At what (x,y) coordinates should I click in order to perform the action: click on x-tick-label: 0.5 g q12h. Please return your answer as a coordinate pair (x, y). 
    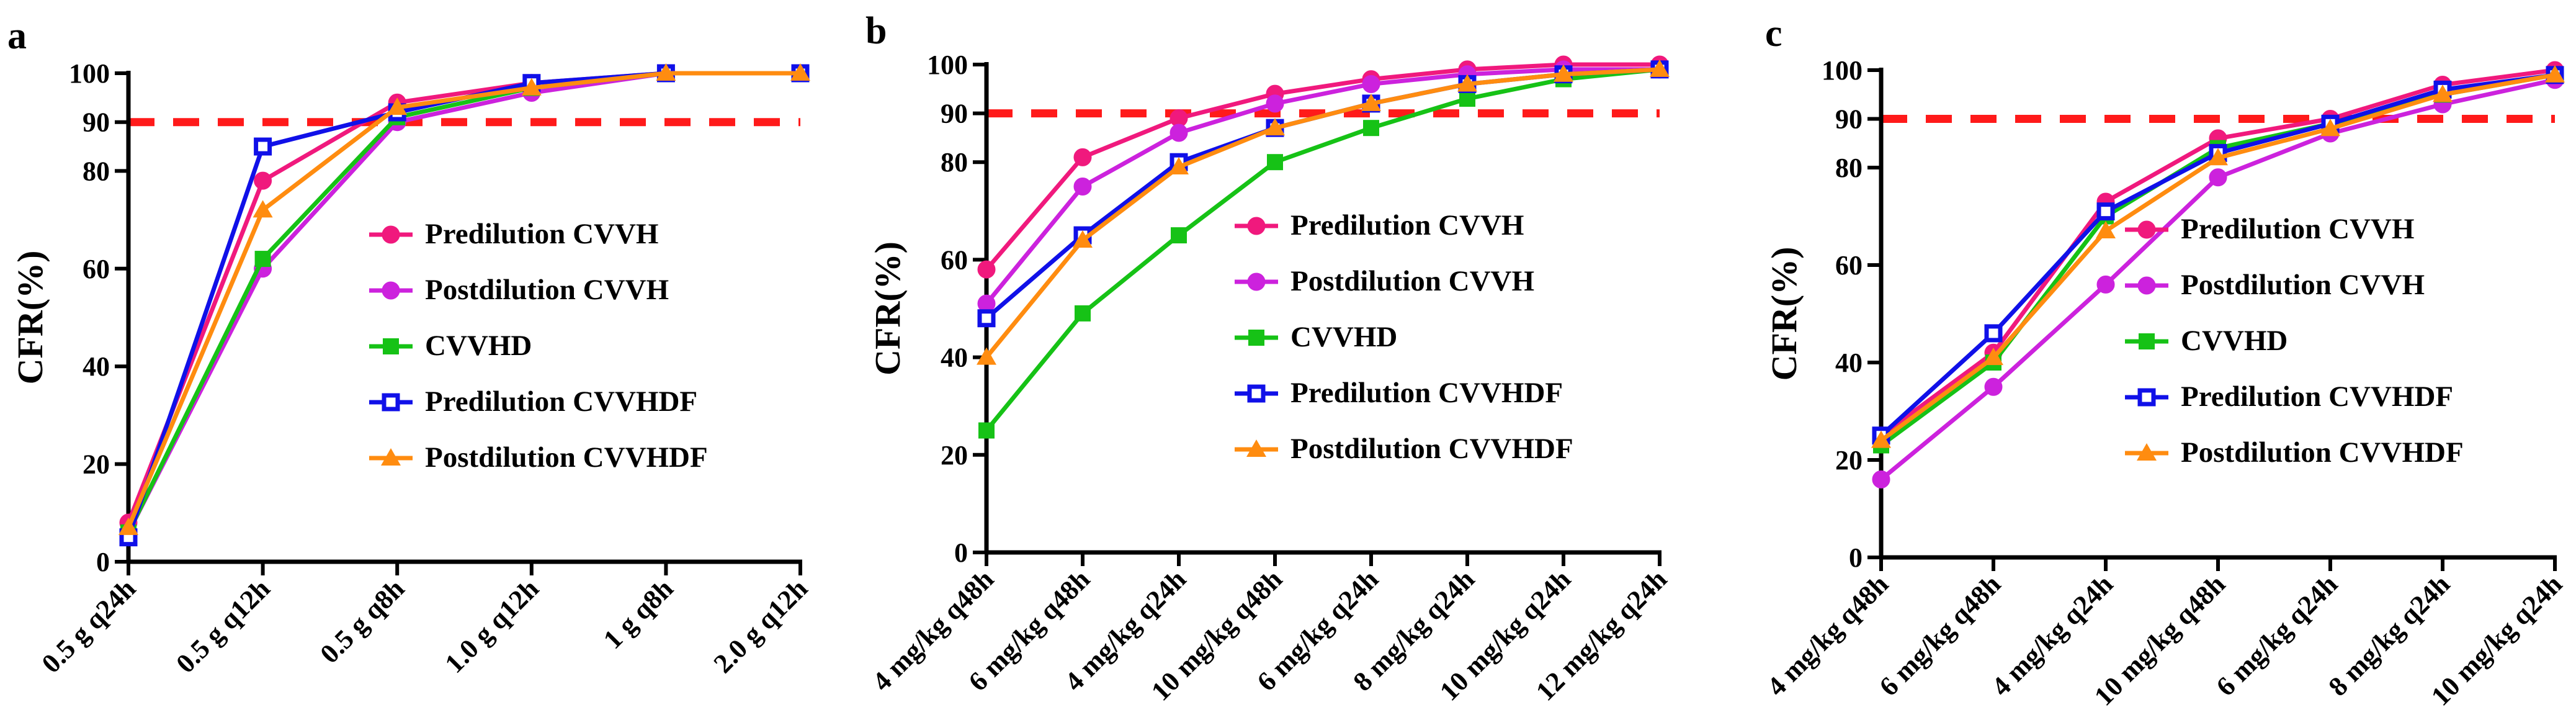
    Looking at the image, I should click on (222, 625).